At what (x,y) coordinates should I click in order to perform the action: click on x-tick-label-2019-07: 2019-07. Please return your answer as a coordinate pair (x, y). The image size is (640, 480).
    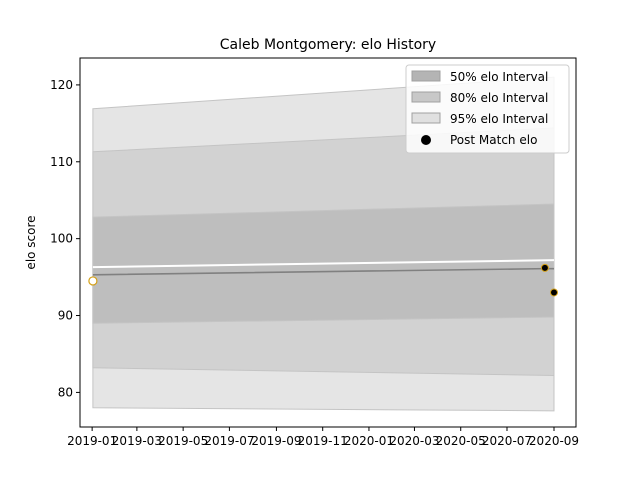
    Looking at the image, I should click on (229, 441).